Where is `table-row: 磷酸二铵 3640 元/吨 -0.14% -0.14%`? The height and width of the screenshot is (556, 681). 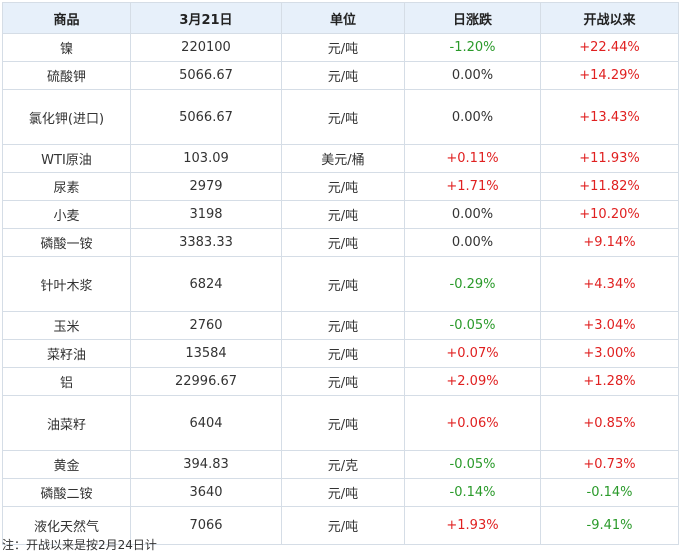
table-row: 磷酸二铵 3640 元/吨 -0.14% -0.14% is located at coordinates (340, 492).